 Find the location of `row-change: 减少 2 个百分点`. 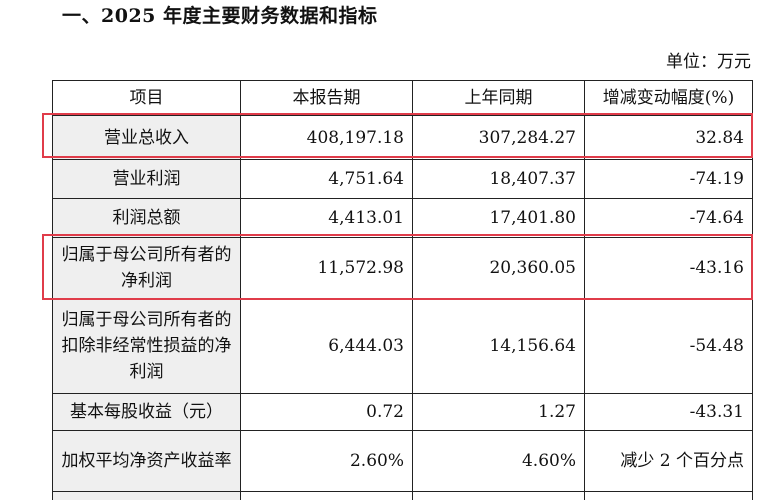

row-change: 减少 2 个百分点 is located at coordinates (668, 461).